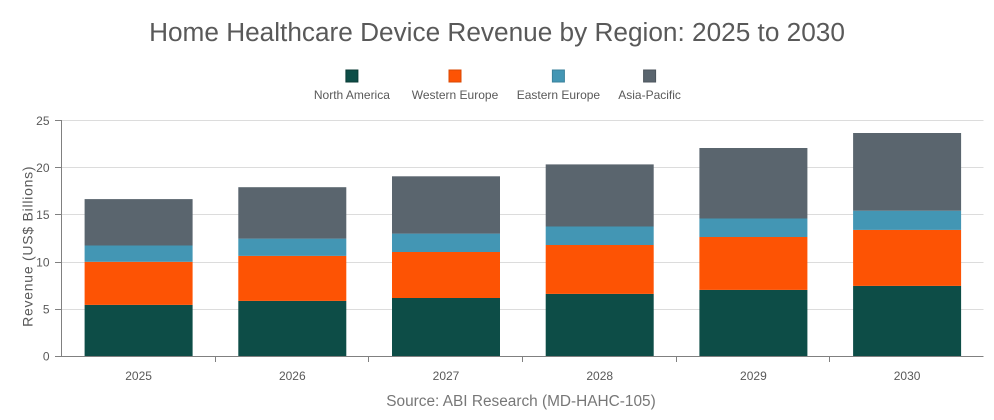  What do you see at coordinates (46, 357) in the screenshot?
I see `svg-text: 0` at bounding box center [46, 357].